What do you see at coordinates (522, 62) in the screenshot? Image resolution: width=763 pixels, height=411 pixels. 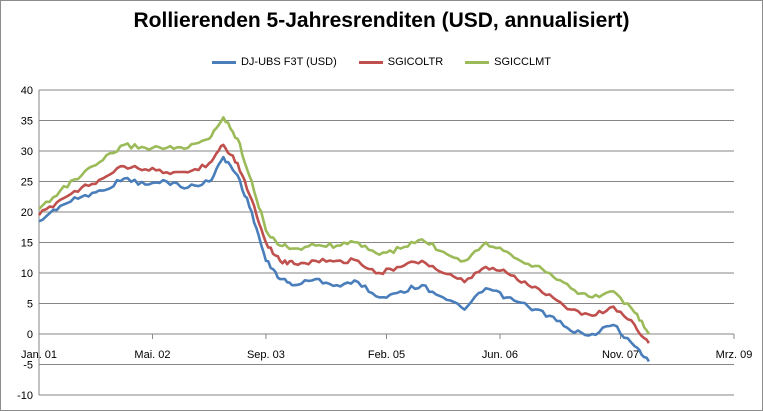 I see `legend-label-series-2: SGICCLMT` at bounding box center [522, 62].